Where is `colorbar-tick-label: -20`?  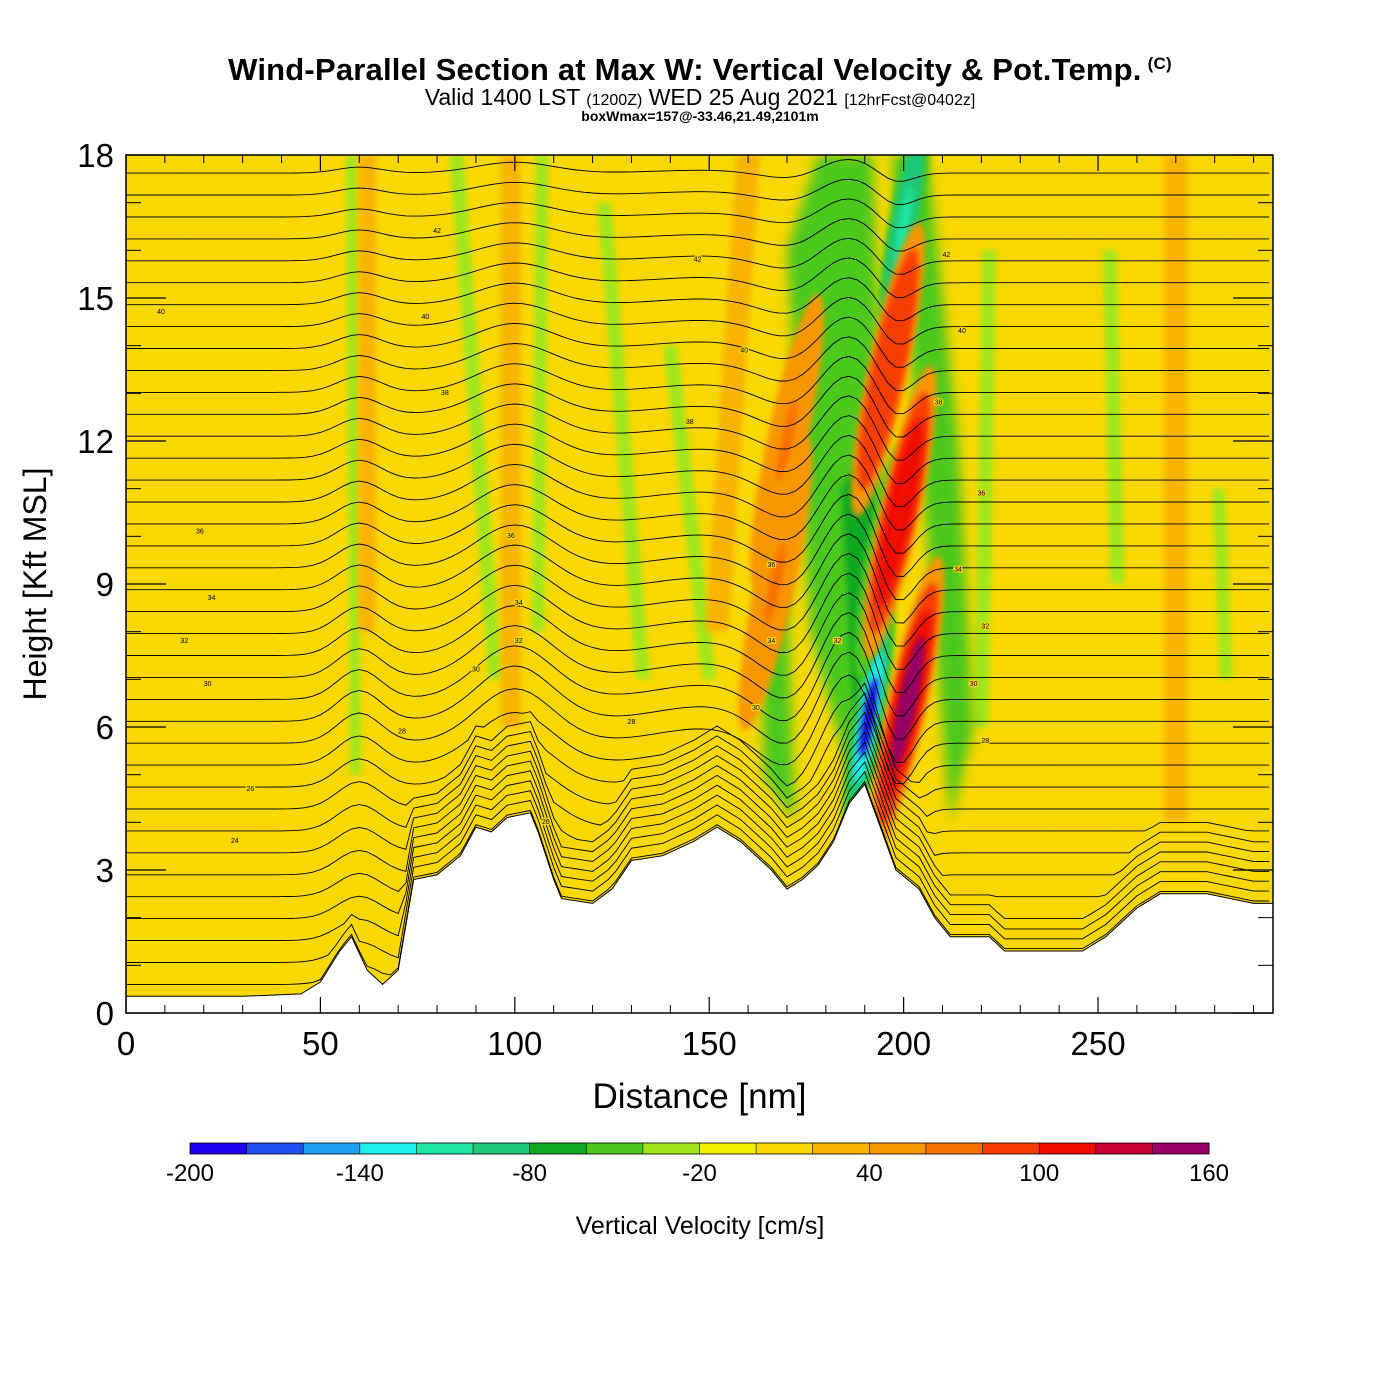
colorbar-tick-label: -20 is located at coordinates (699, 1173).